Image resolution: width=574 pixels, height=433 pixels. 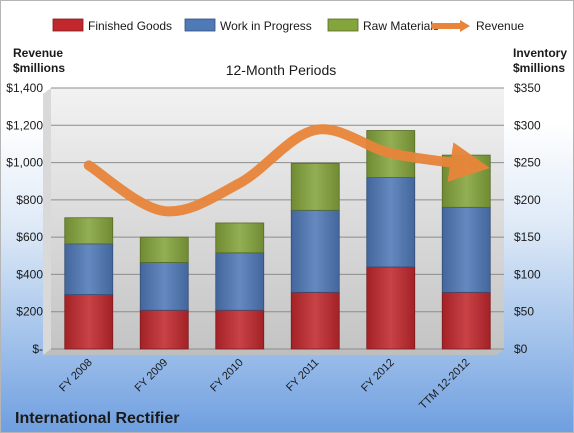 What do you see at coordinates (200, 25) in the screenshot?
I see `legend-swatch-work-in-progress` at bounding box center [200, 25].